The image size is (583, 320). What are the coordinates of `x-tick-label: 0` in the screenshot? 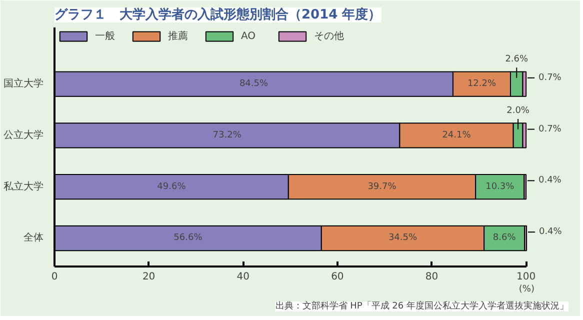 It's located at (54, 277).